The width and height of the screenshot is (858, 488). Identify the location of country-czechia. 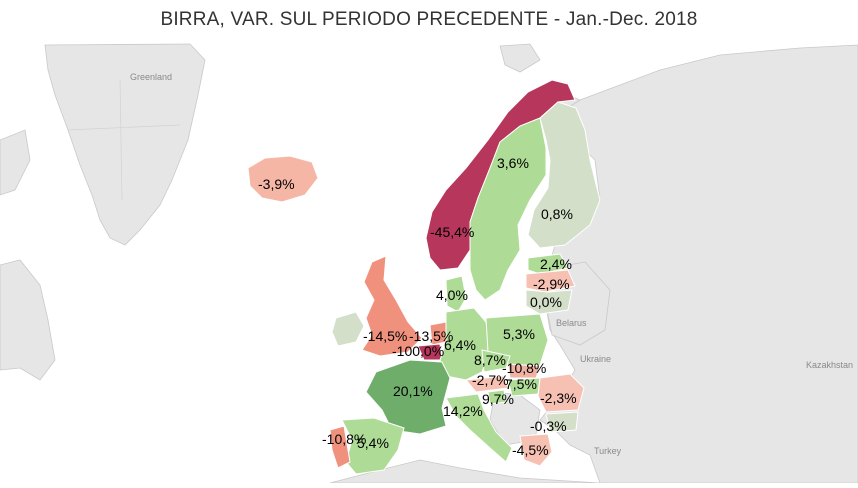
(496, 361).